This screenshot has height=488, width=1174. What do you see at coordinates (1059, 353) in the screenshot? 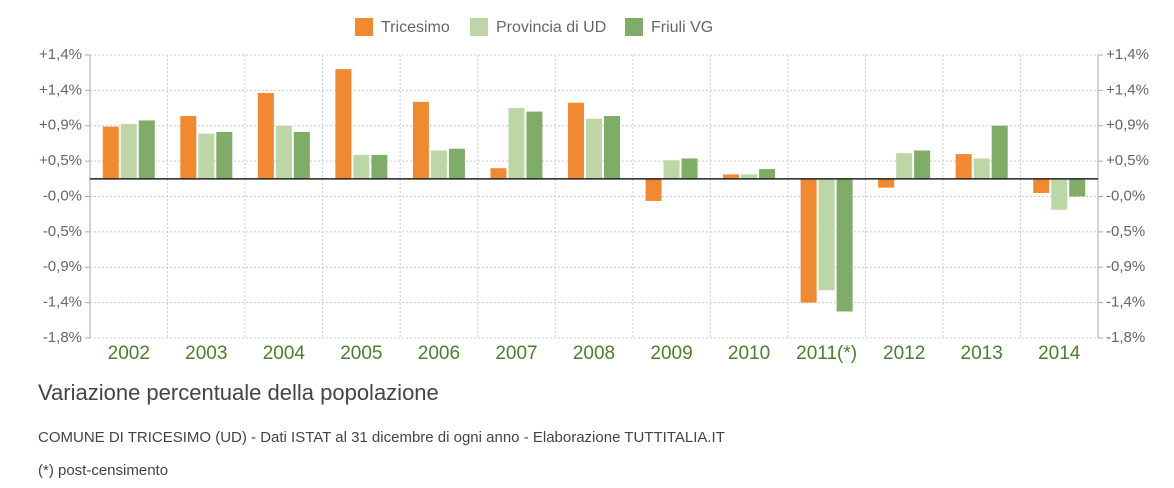
I see `x-tick-label: 2014` at bounding box center [1059, 353].